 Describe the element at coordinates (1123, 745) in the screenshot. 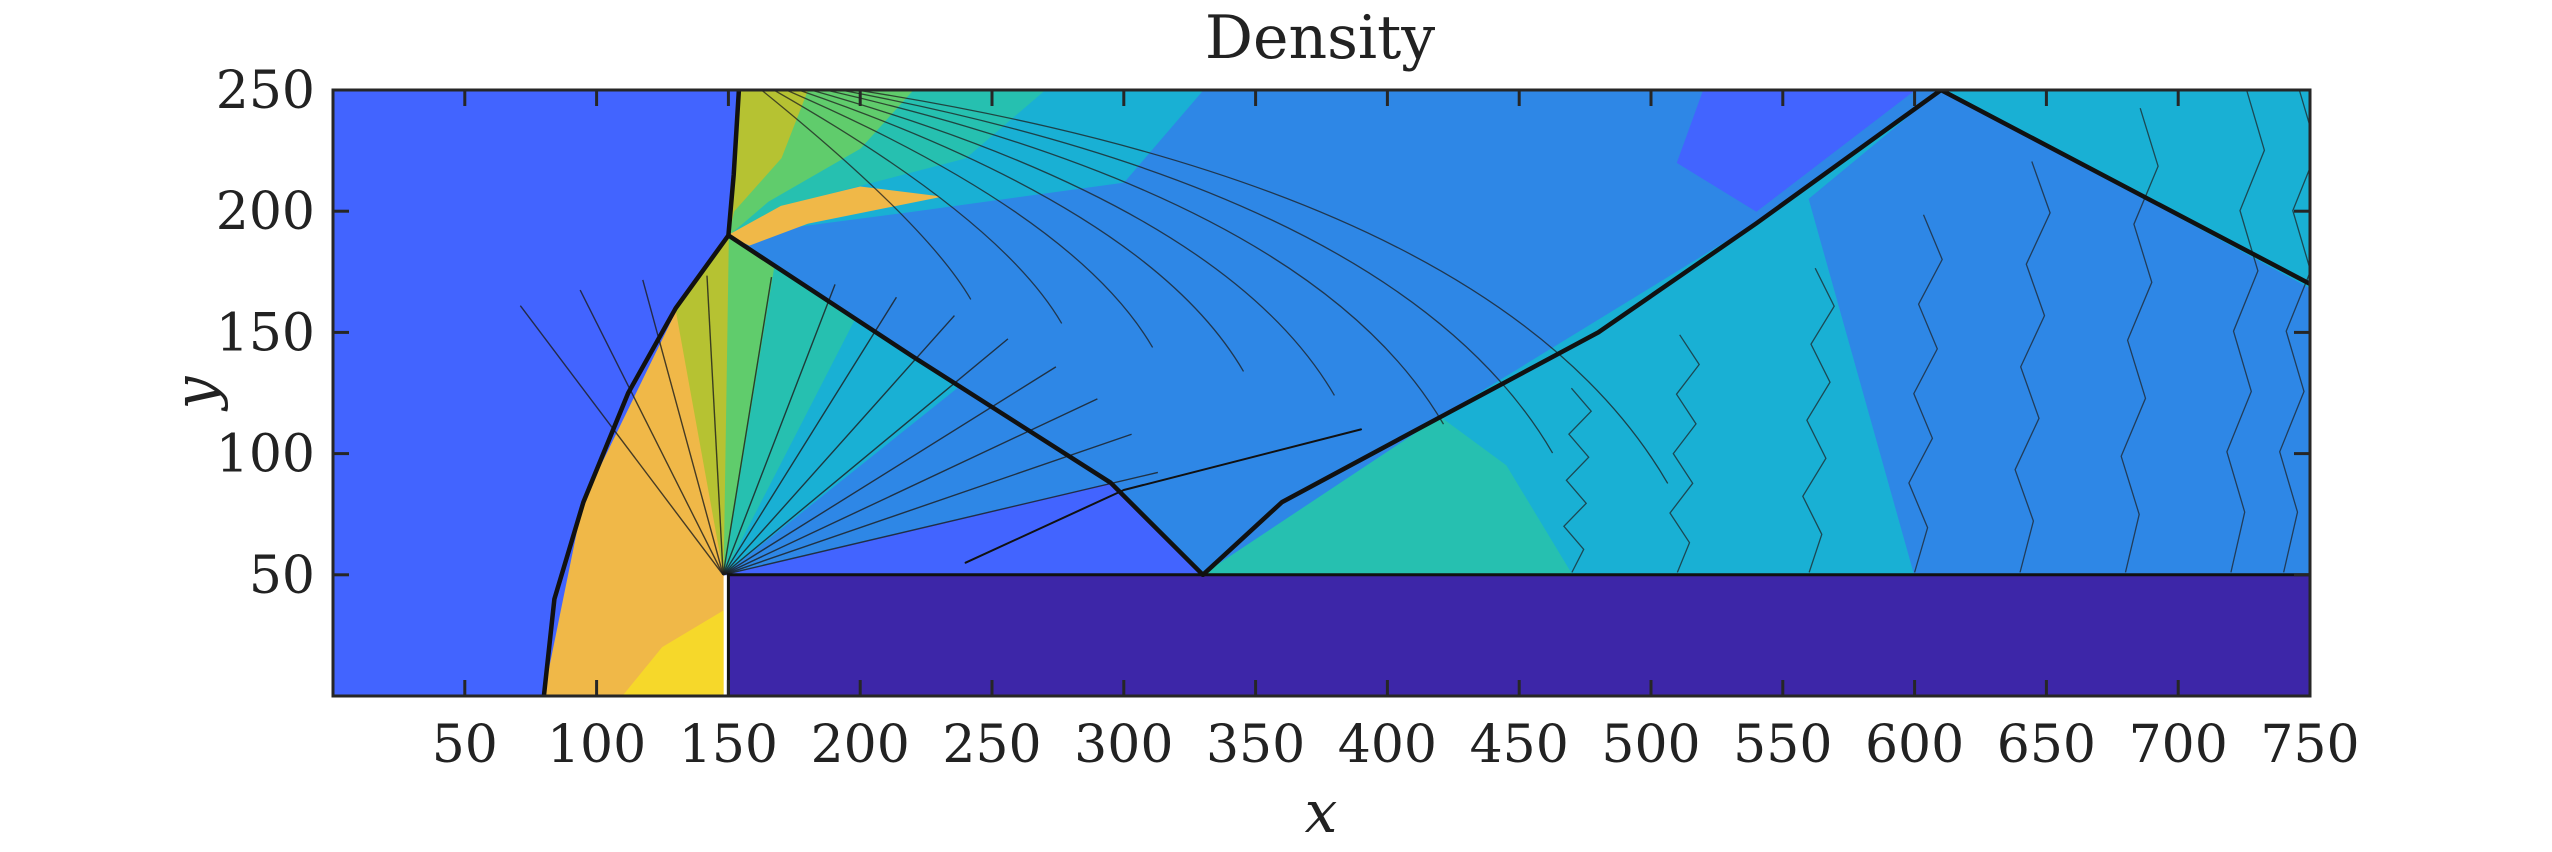

I see `x-tick-label: 300` at that location.